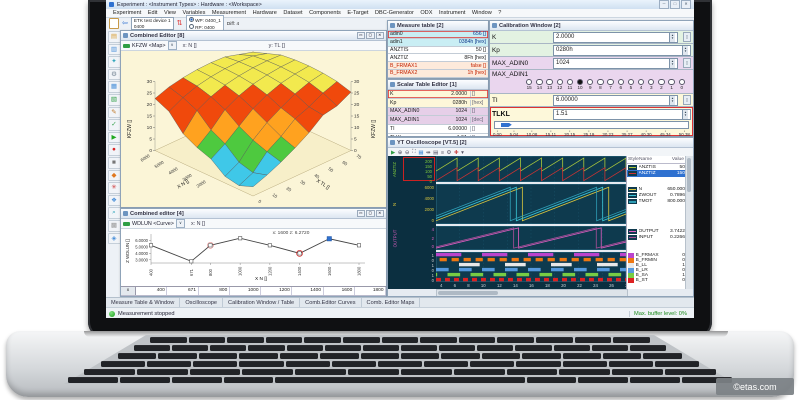 The width and height of the screenshot is (800, 400). I want to click on minimize-button: ─, so click(664, 4).